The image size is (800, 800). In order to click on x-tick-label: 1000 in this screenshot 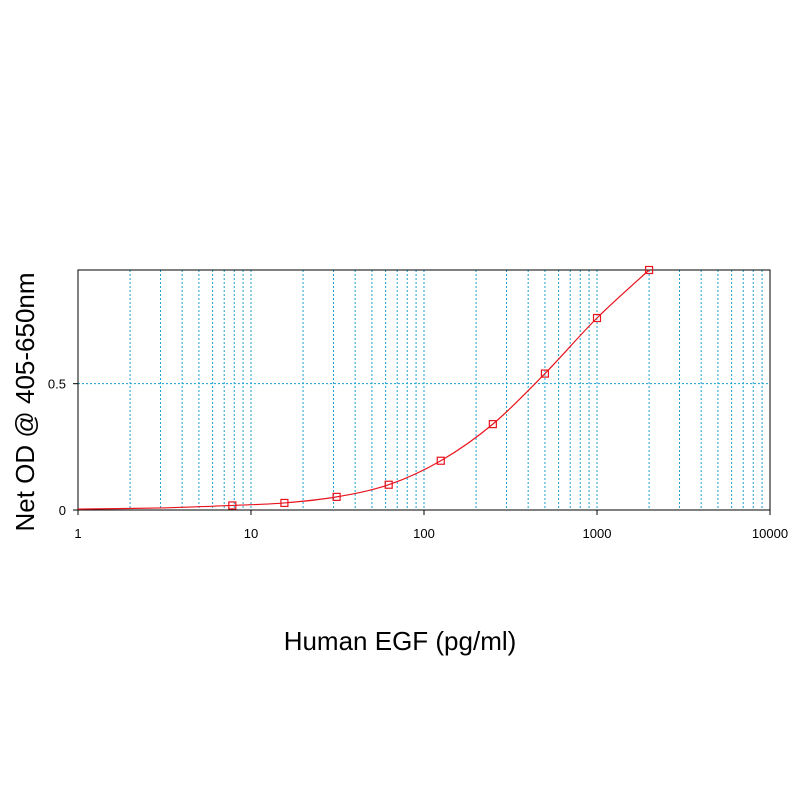, I will do `click(597, 533)`.